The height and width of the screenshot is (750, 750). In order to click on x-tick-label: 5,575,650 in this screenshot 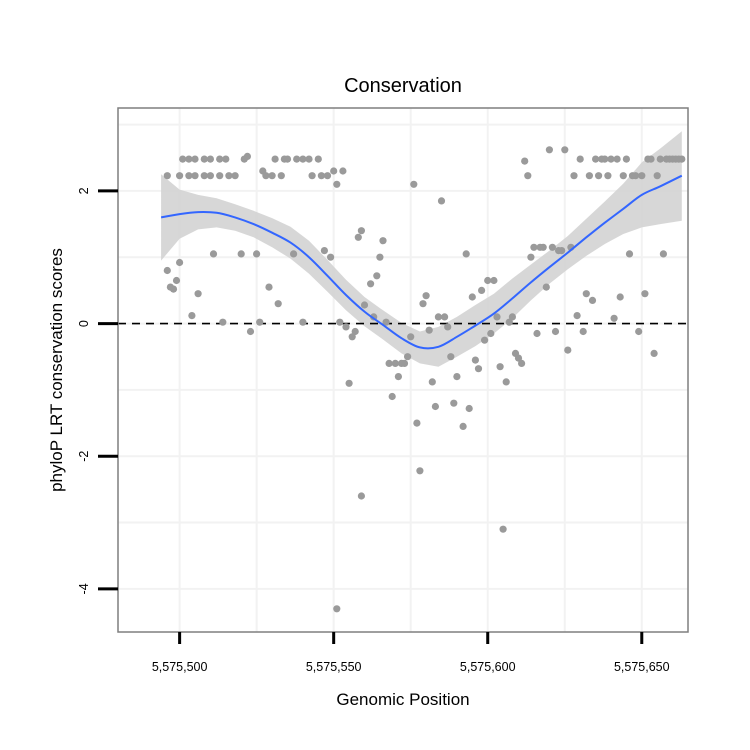, I will do `click(642, 667)`.